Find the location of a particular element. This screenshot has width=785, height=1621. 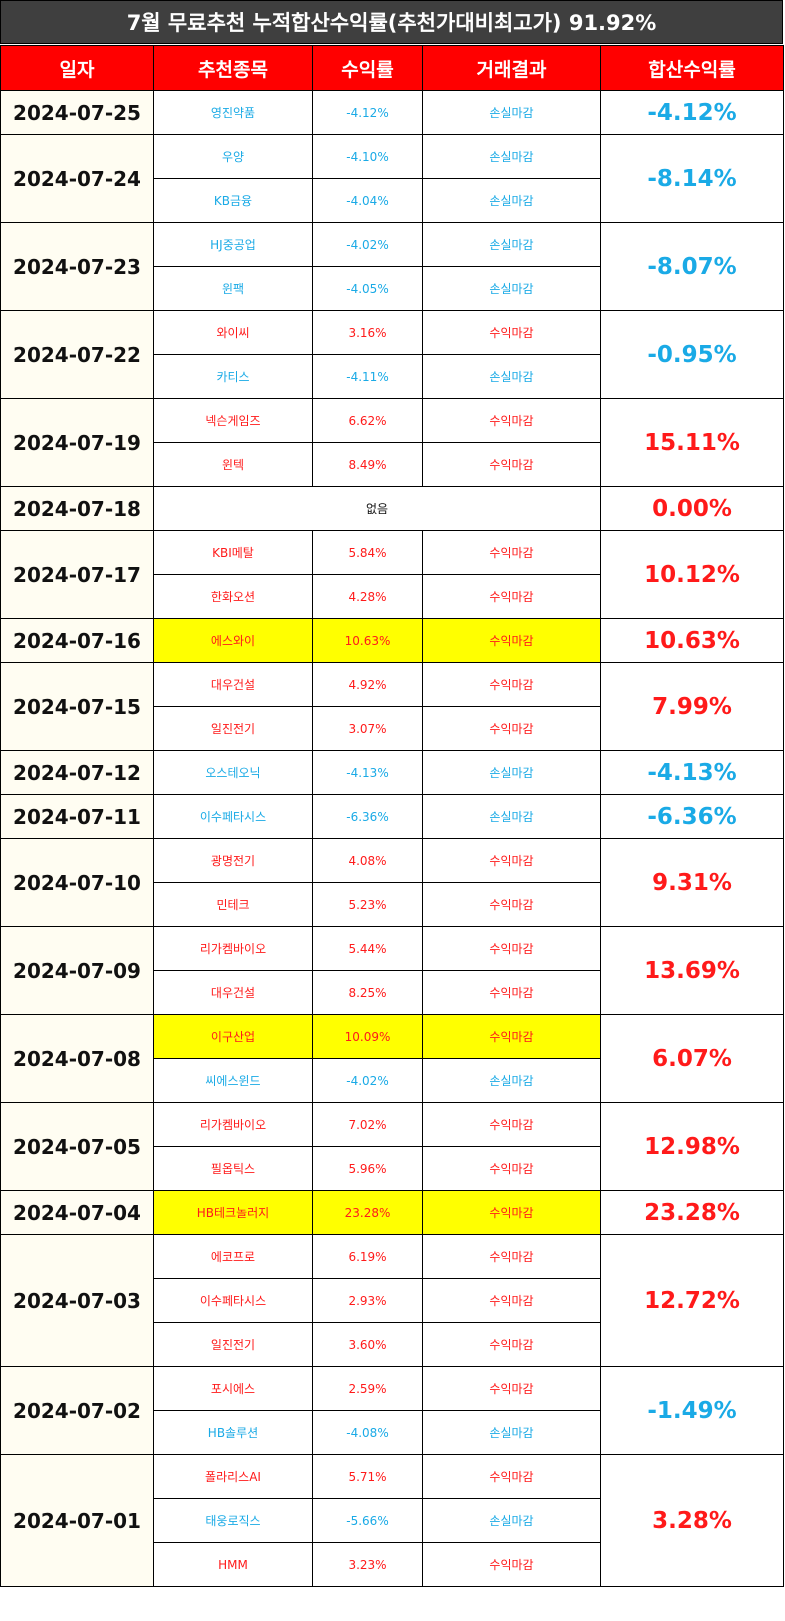

return-cell: 23.28% is located at coordinates (367, 1212).